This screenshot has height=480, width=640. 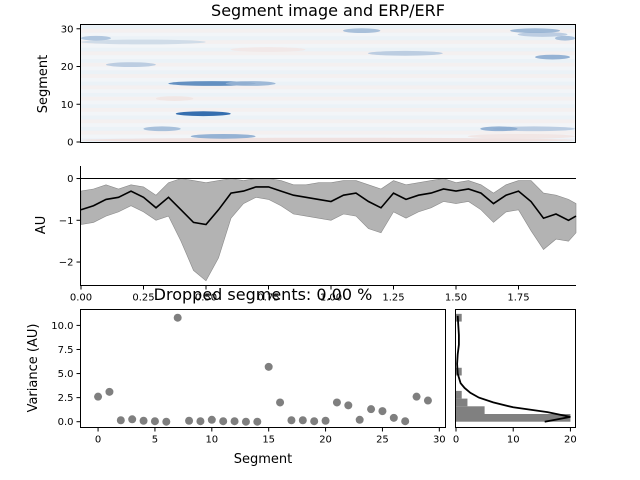 I want to click on variance-y-tick-label: 7.5, so click(x=66, y=350).